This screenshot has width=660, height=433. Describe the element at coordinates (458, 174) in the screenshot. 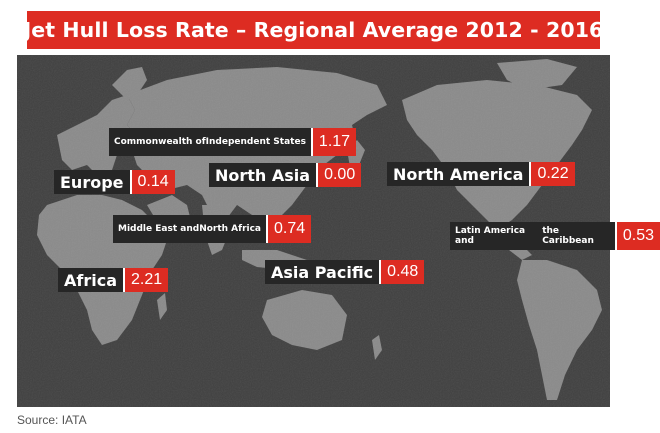

I see `region-name-north-america: North America` at that location.